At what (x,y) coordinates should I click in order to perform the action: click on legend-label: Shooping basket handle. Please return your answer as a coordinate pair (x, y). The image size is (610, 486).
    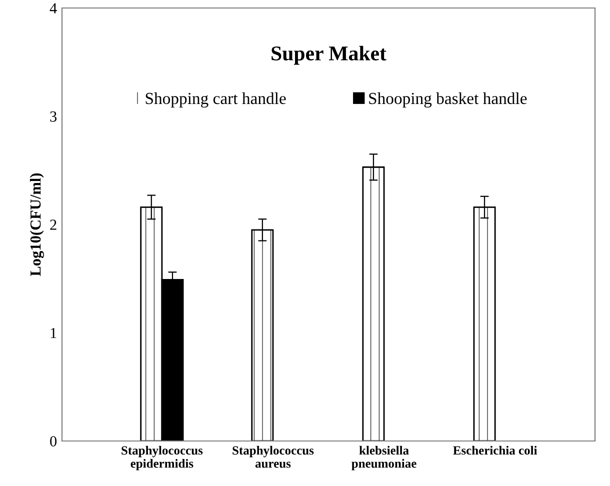
    Looking at the image, I should click on (448, 100).